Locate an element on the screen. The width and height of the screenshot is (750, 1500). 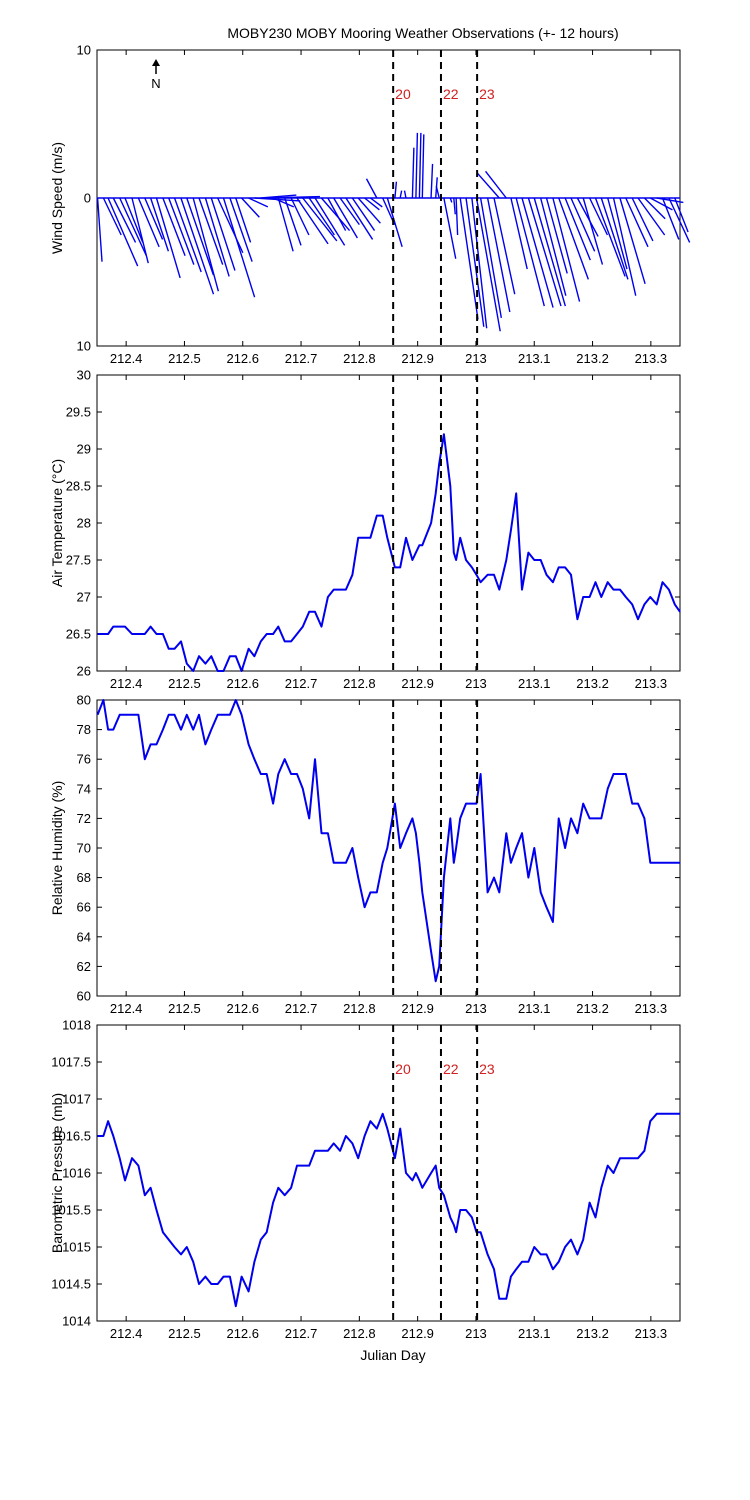
pres-y-tick-label: 1016.5 is located at coordinates (71, 1136).